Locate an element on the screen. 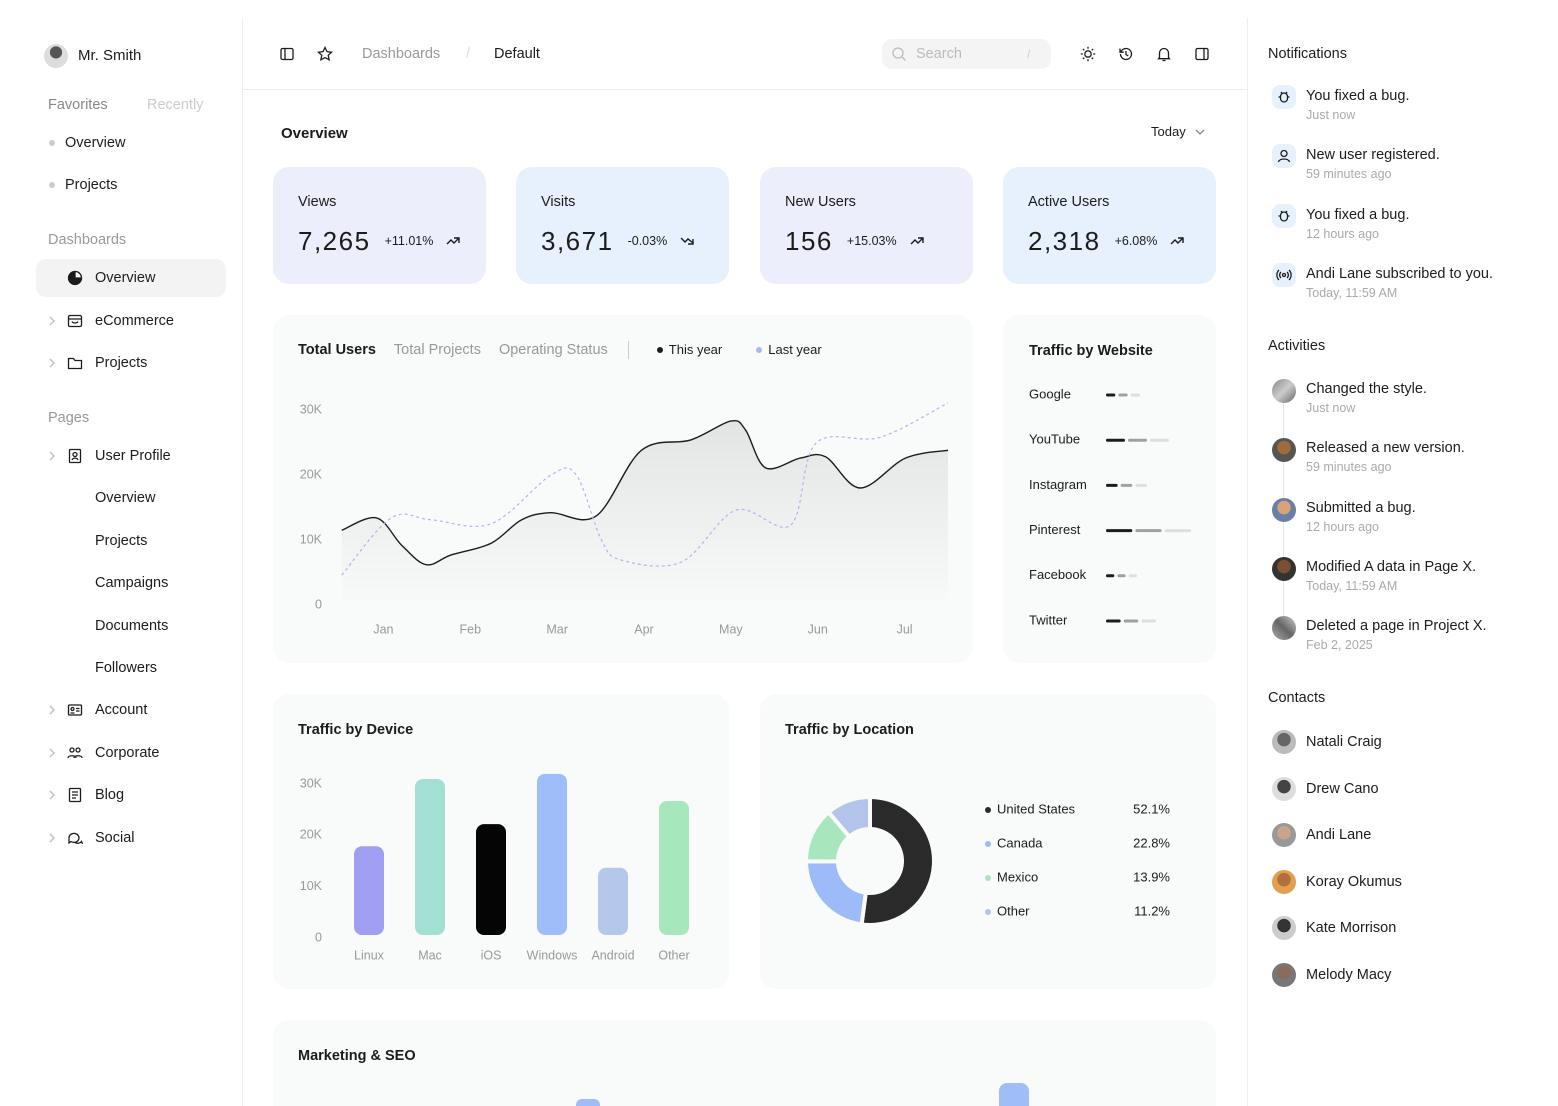 This screenshot has height=1106, width=1558. nav-item: Blog is located at coordinates (110, 795).